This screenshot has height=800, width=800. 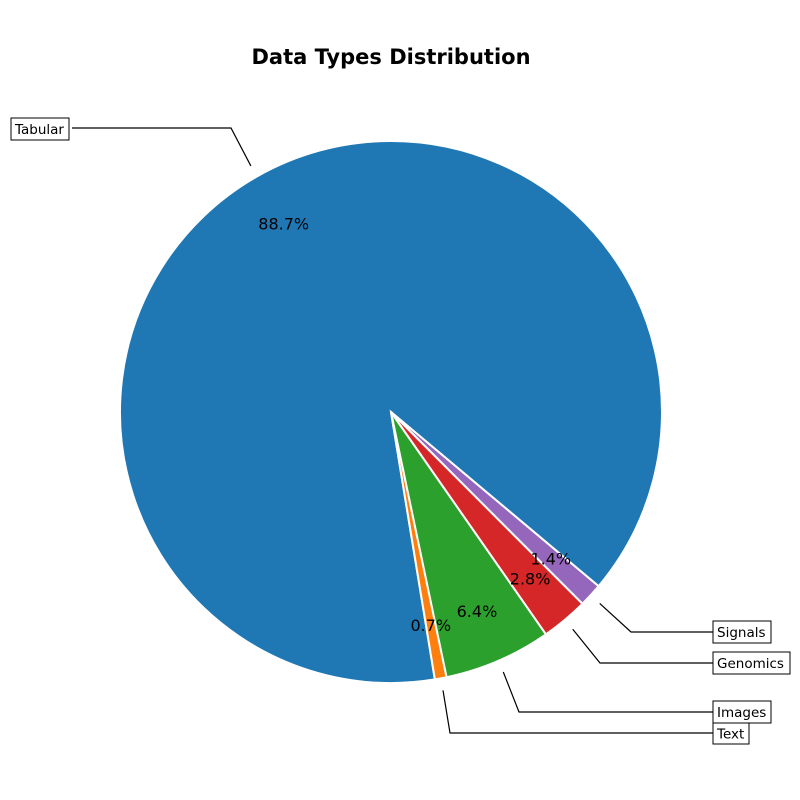 I want to click on leader-line-tabular, so click(x=162, y=147).